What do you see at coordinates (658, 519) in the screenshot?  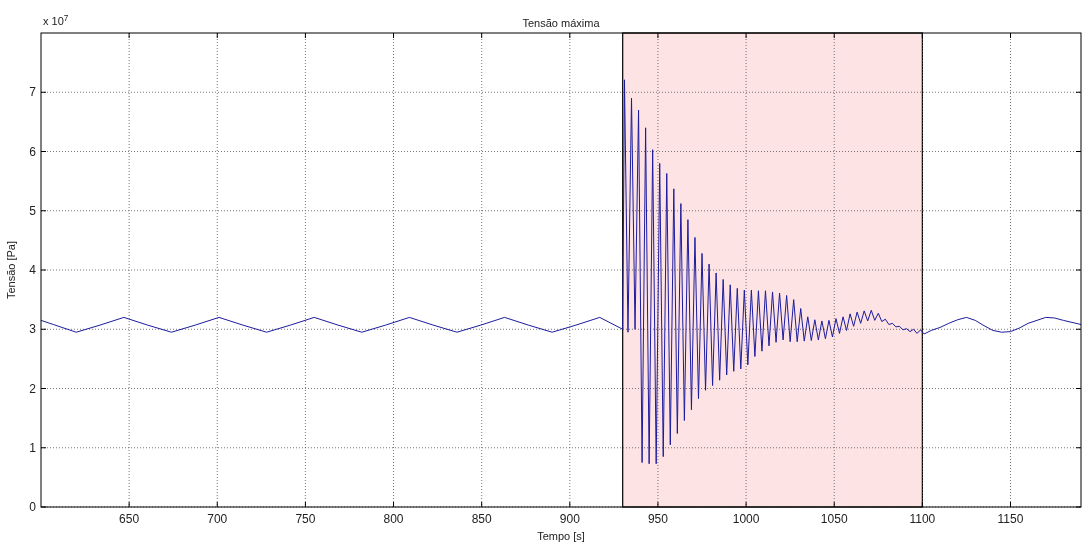 I see `x-tick-label: 950` at bounding box center [658, 519].